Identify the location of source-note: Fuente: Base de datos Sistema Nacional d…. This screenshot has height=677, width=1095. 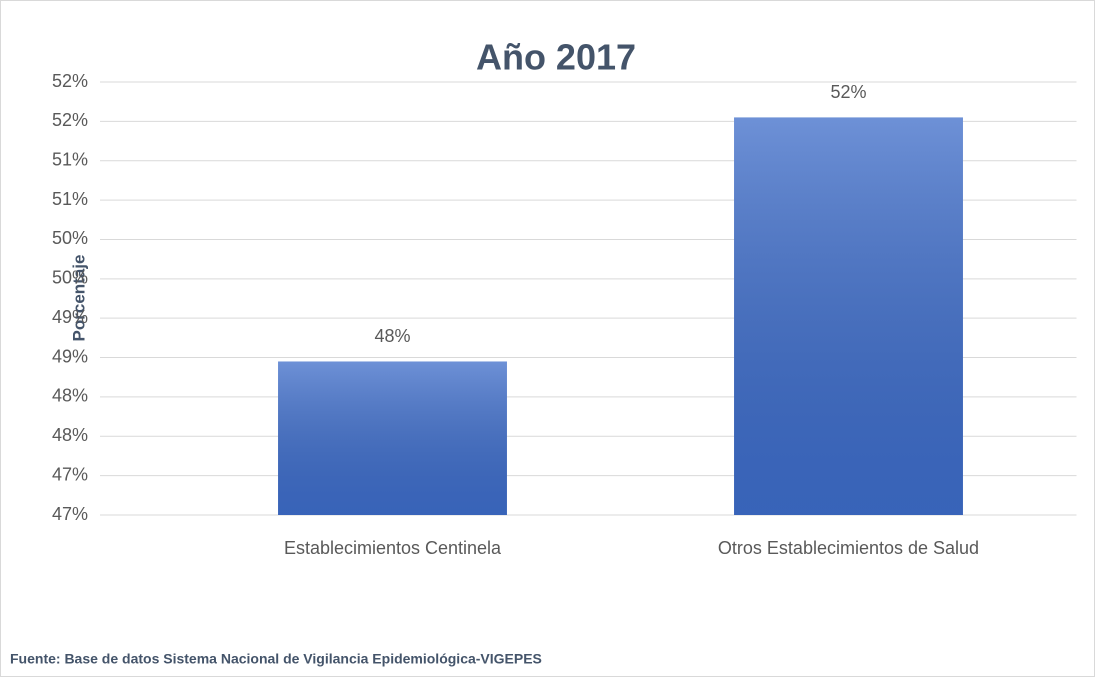
(276, 659).